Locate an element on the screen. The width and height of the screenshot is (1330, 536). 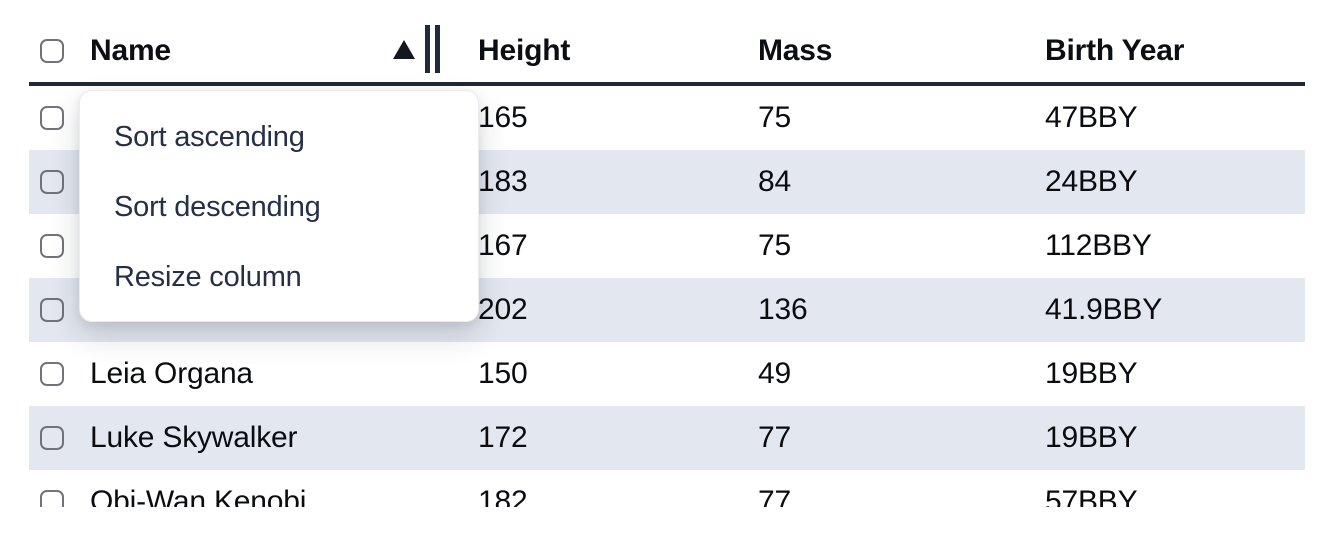
header-checkbox-cell is located at coordinates (59, 51).